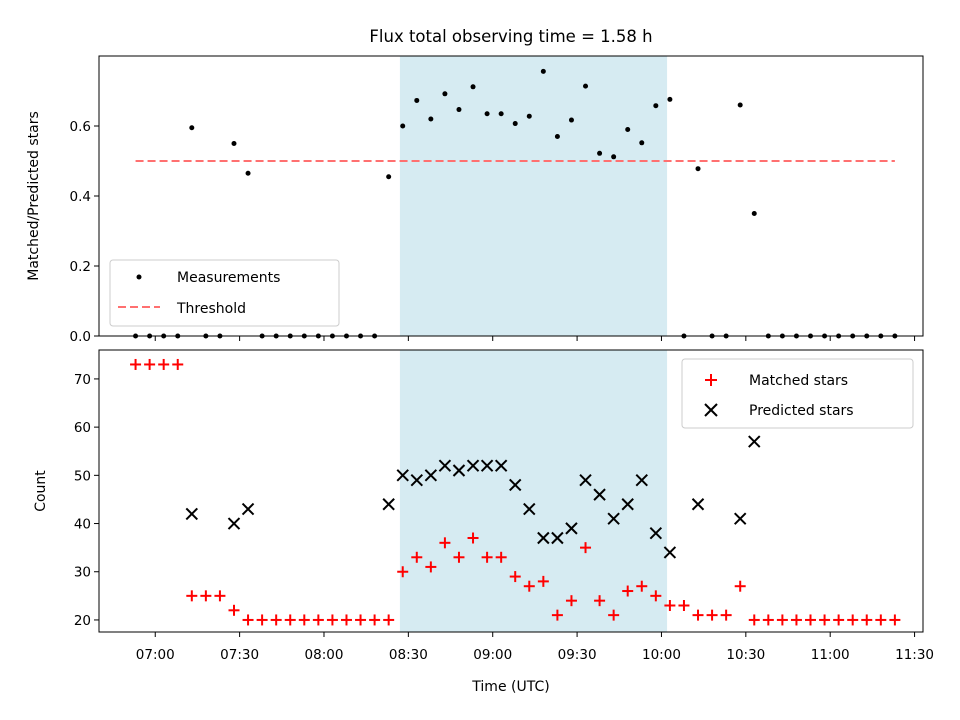 This screenshot has width=960, height=720. Describe the element at coordinates (155, 655) in the screenshot. I see `bottom-x-tick-label: 07:00` at that location.